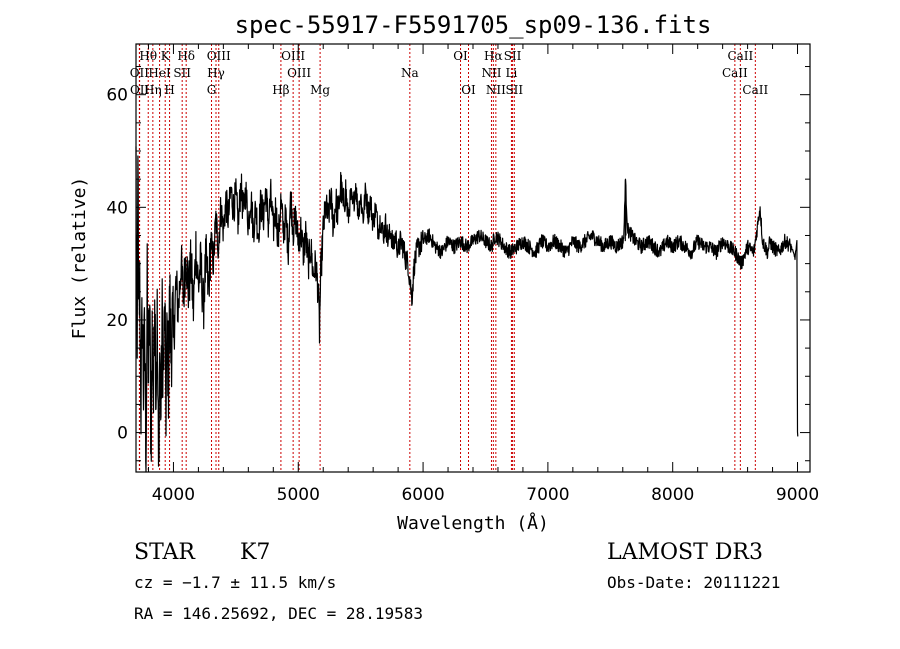  I want to click on spectral-line-label: Mg, so click(320, 90).